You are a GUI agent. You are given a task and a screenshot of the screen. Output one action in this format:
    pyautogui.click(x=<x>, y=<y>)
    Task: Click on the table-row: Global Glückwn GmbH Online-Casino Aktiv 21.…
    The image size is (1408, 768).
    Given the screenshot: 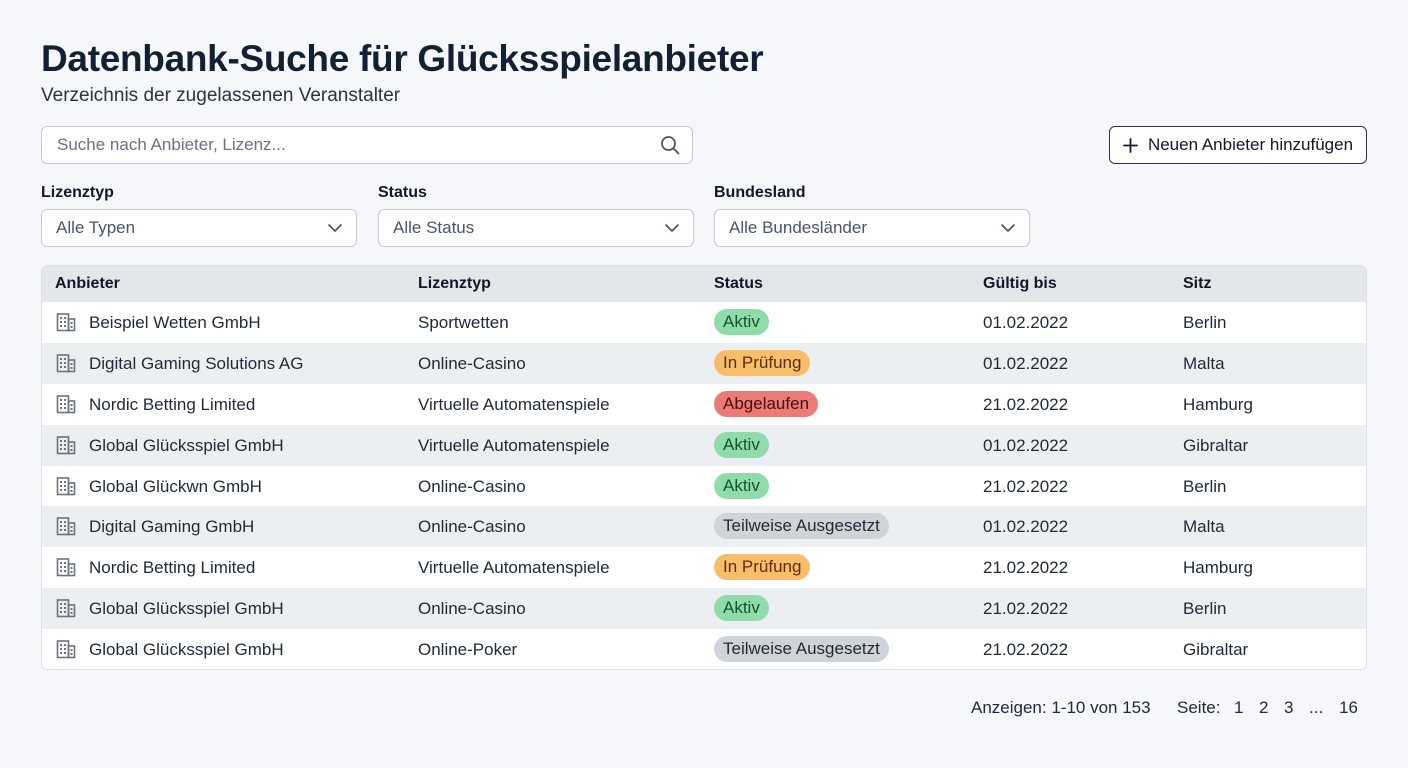 What is the action you would take?
    pyautogui.click(x=704, y=486)
    